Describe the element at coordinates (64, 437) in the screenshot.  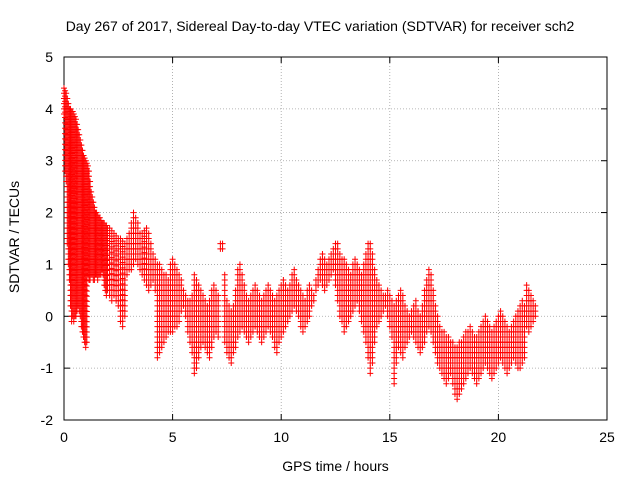
I see `x-tick-label: 0` at that location.